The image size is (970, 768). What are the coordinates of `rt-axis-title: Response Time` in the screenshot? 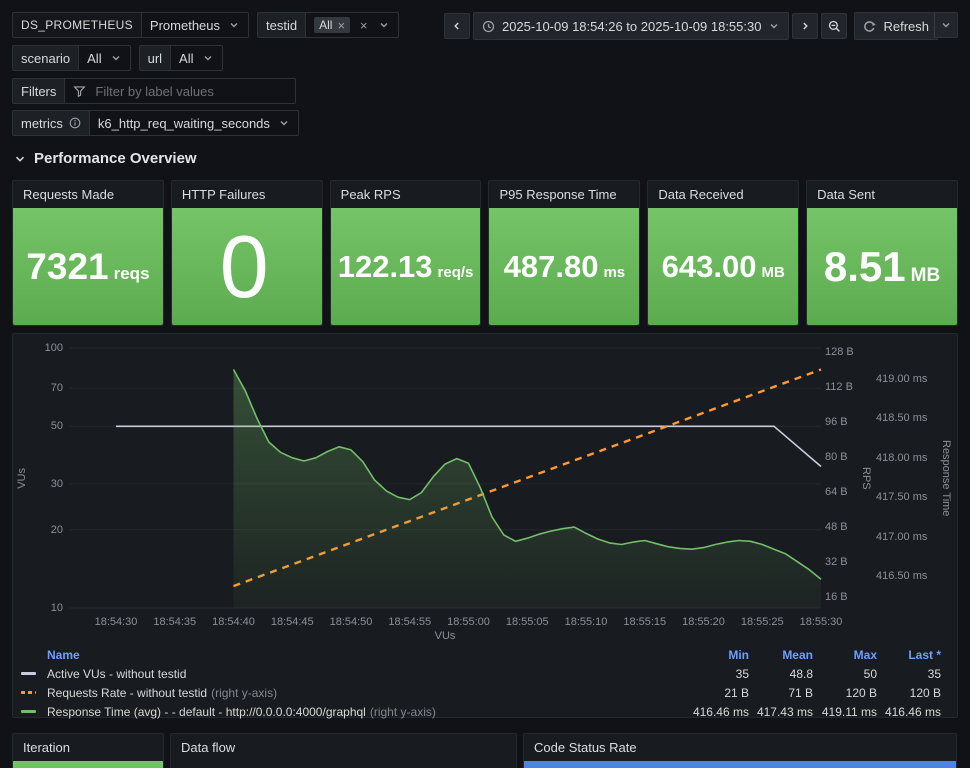 It's located at (946, 478).